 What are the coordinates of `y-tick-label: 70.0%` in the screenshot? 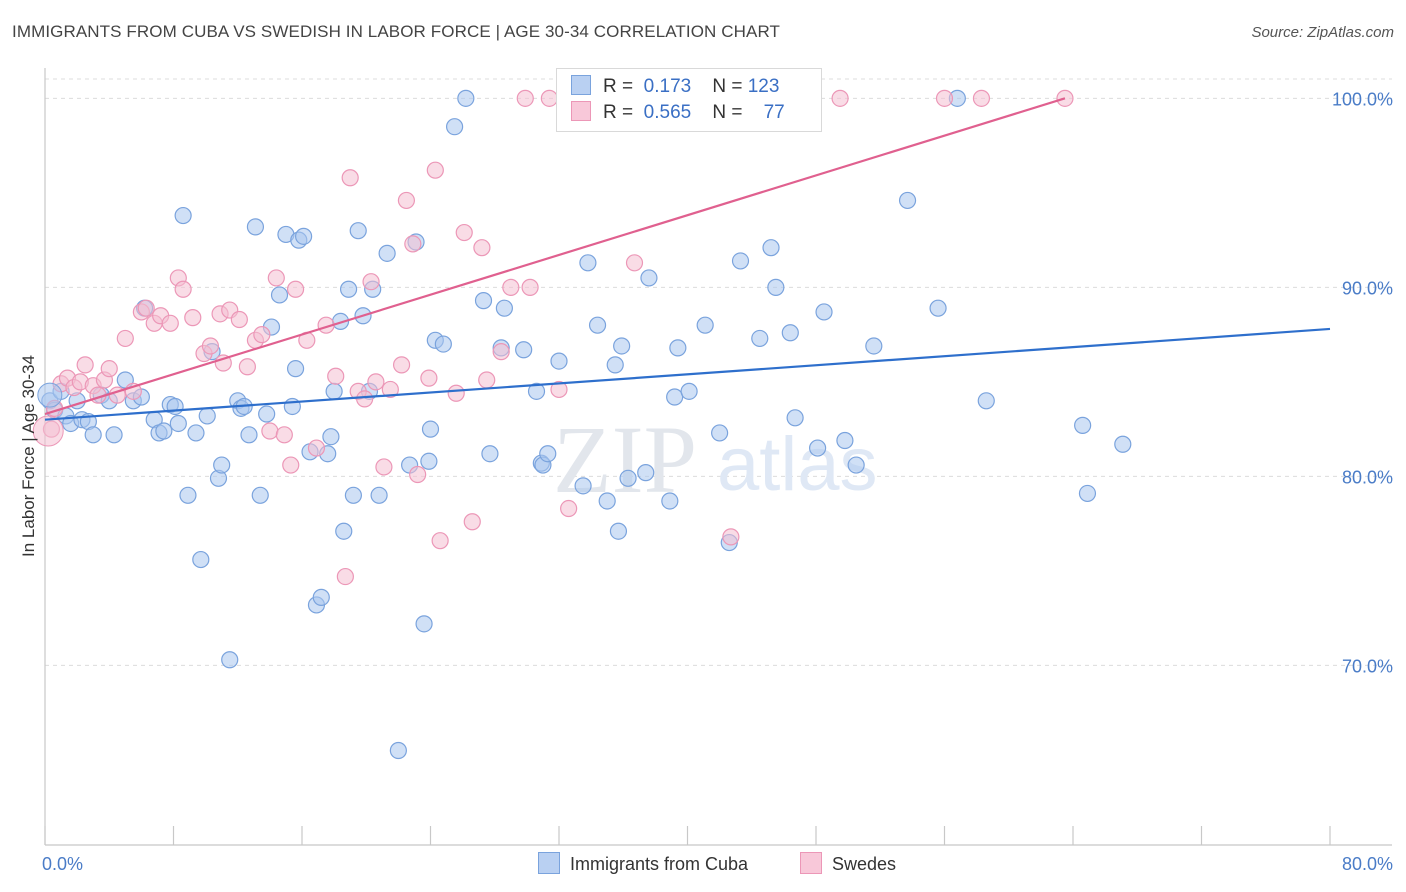 It's located at (1367, 666).